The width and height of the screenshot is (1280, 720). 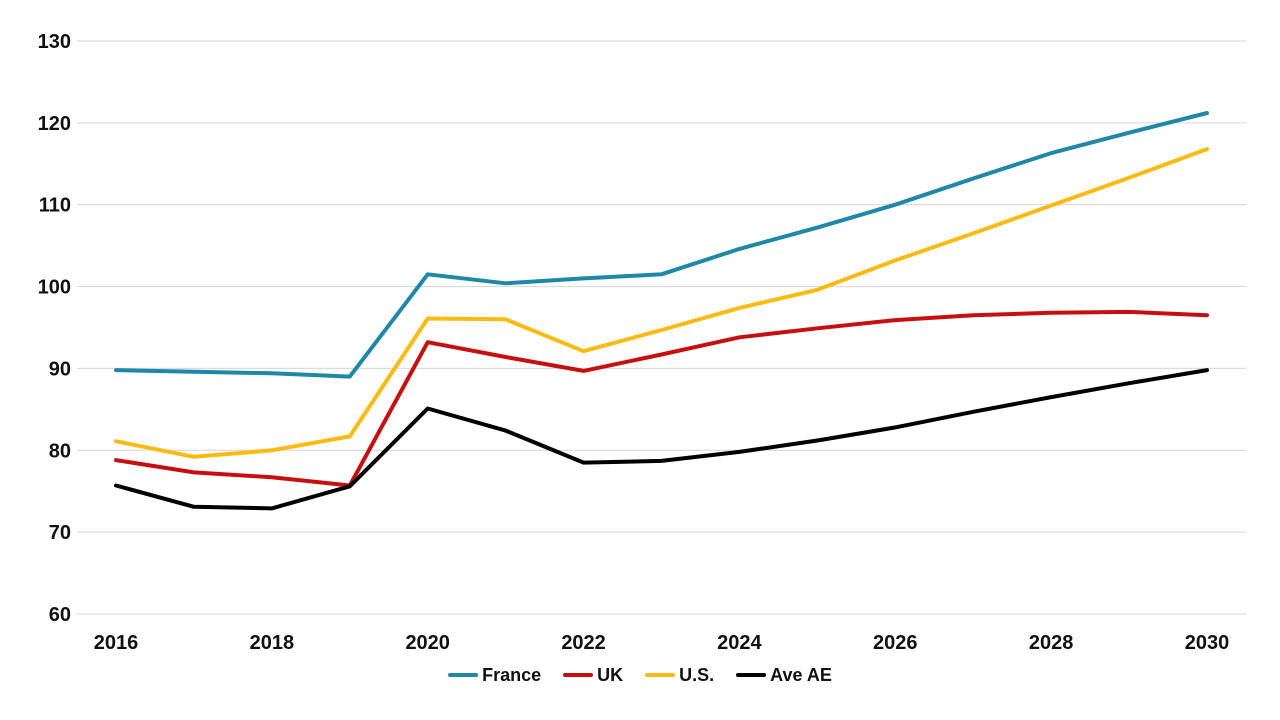 I want to click on x-axis-labels: 2016 2018 2020 2022 2024 2026 2028 2030, so click(x=662, y=643).